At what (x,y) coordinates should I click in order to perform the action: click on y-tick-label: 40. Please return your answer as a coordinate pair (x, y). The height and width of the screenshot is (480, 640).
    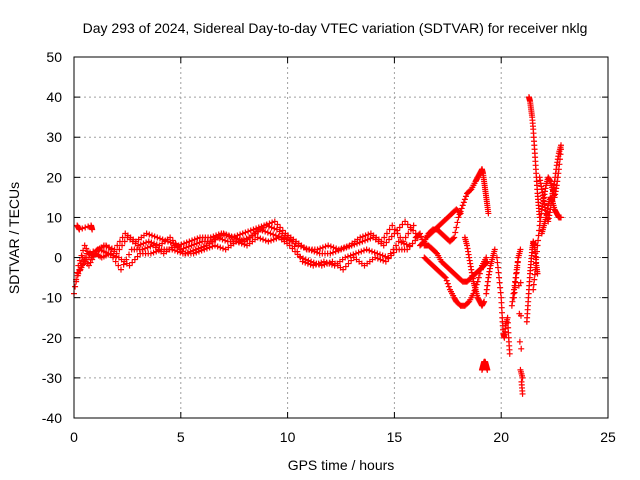
    Looking at the image, I should click on (54, 97).